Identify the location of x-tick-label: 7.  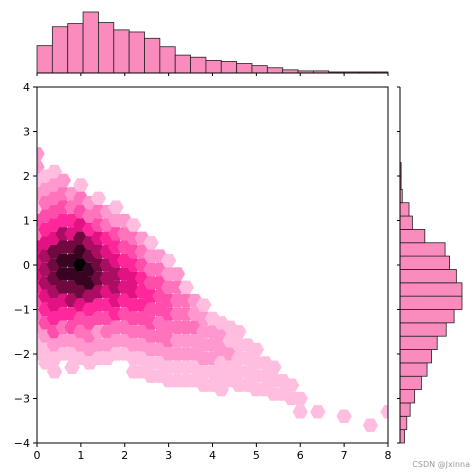
(344, 455).